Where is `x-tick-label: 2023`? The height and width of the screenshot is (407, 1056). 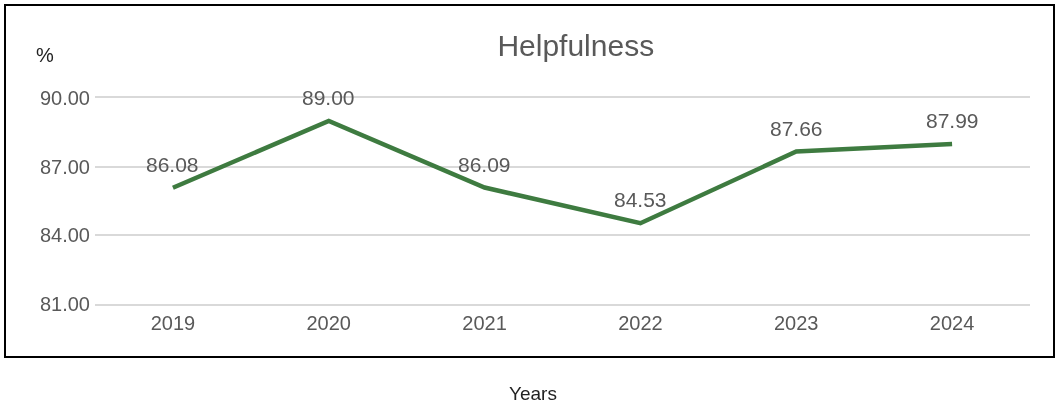
x-tick-label: 2023 is located at coordinates (796, 322).